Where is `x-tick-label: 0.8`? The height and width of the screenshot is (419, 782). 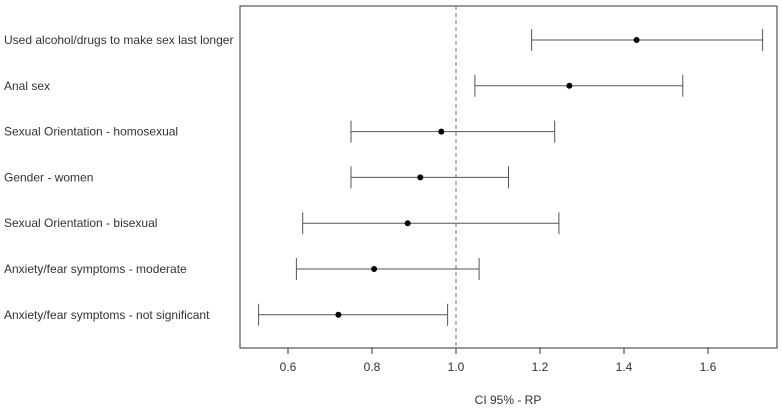 x-tick-label: 0.8 is located at coordinates (372, 367).